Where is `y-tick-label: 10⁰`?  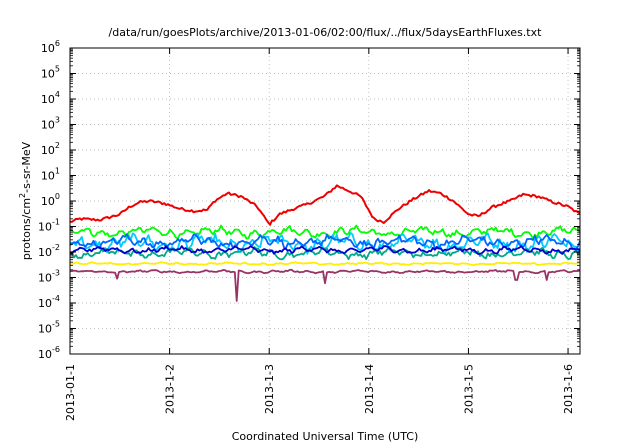
y-tick-label: 10⁰ is located at coordinates (50, 200).